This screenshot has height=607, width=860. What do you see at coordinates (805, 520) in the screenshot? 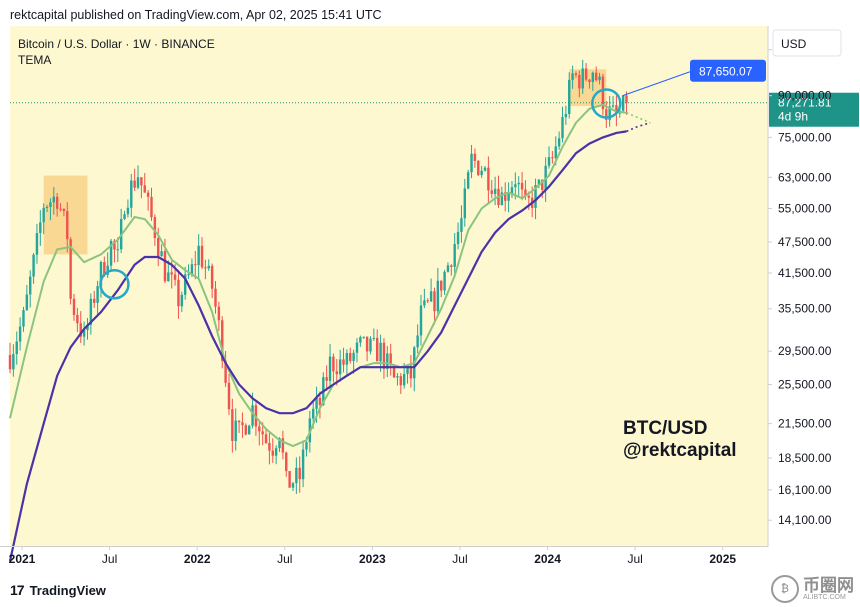
I see `y-tick-label: 14,100.00` at bounding box center [805, 520].